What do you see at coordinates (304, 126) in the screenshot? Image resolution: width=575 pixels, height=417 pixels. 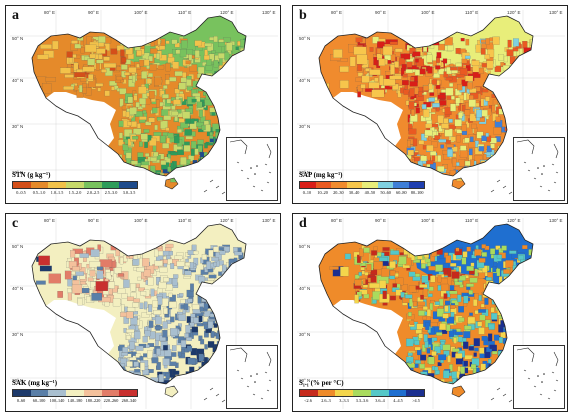 I see `latitude-label: 30° N` at bounding box center [304, 126].